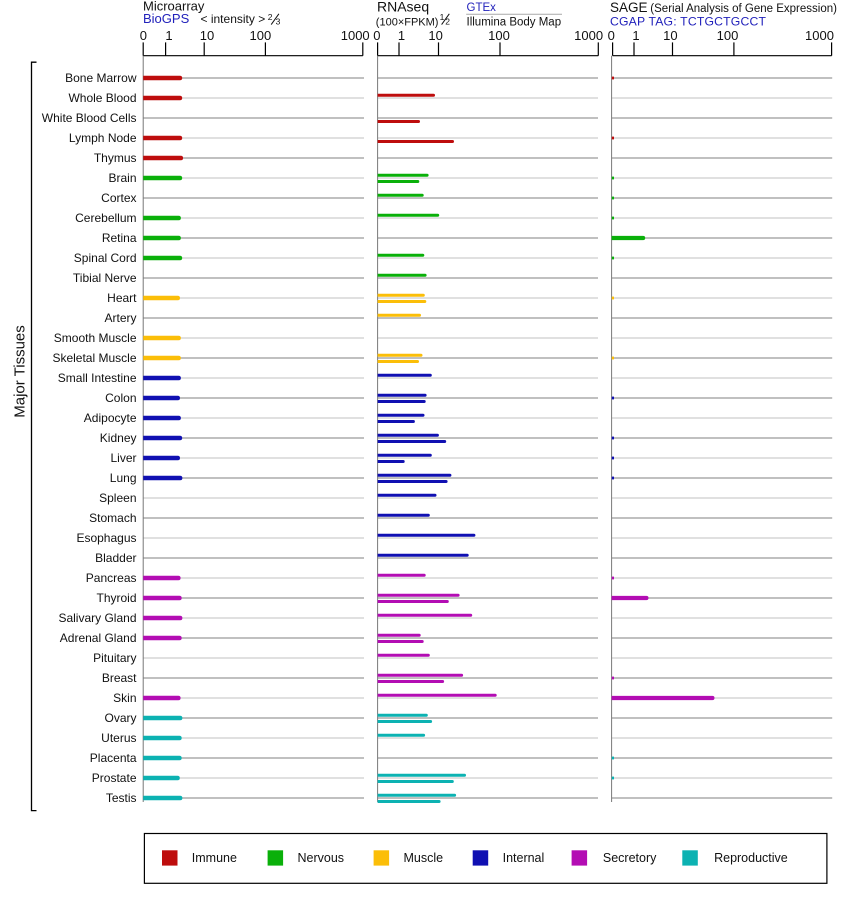  Describe the element at coordinates (688, 21) in the screenshot. I see `svg-text: CGAP TAG: TCTGCTGCCT` at that location.